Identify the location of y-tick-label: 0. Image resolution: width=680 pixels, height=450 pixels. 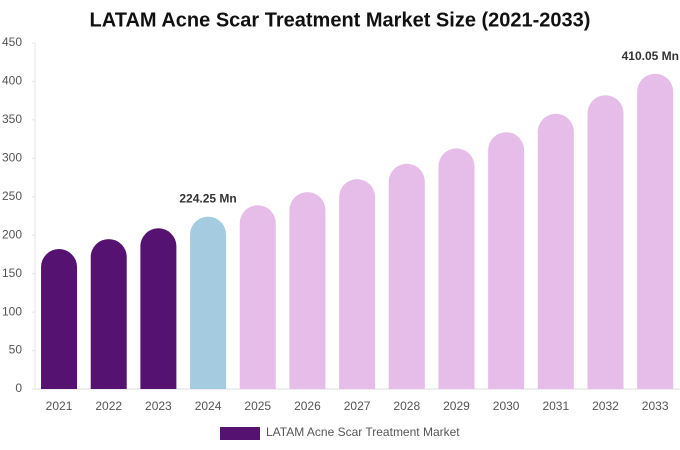
(18, 388).